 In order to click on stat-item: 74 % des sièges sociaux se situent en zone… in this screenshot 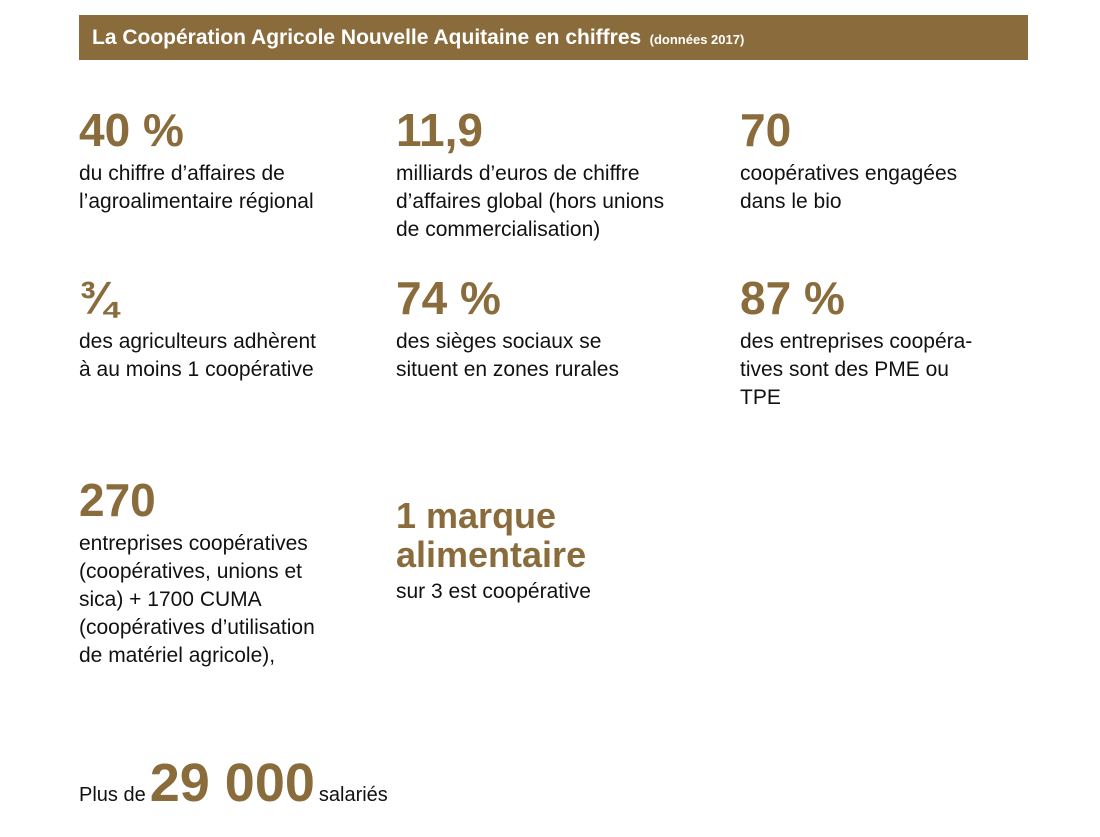, I will do `click(546, 328)`.